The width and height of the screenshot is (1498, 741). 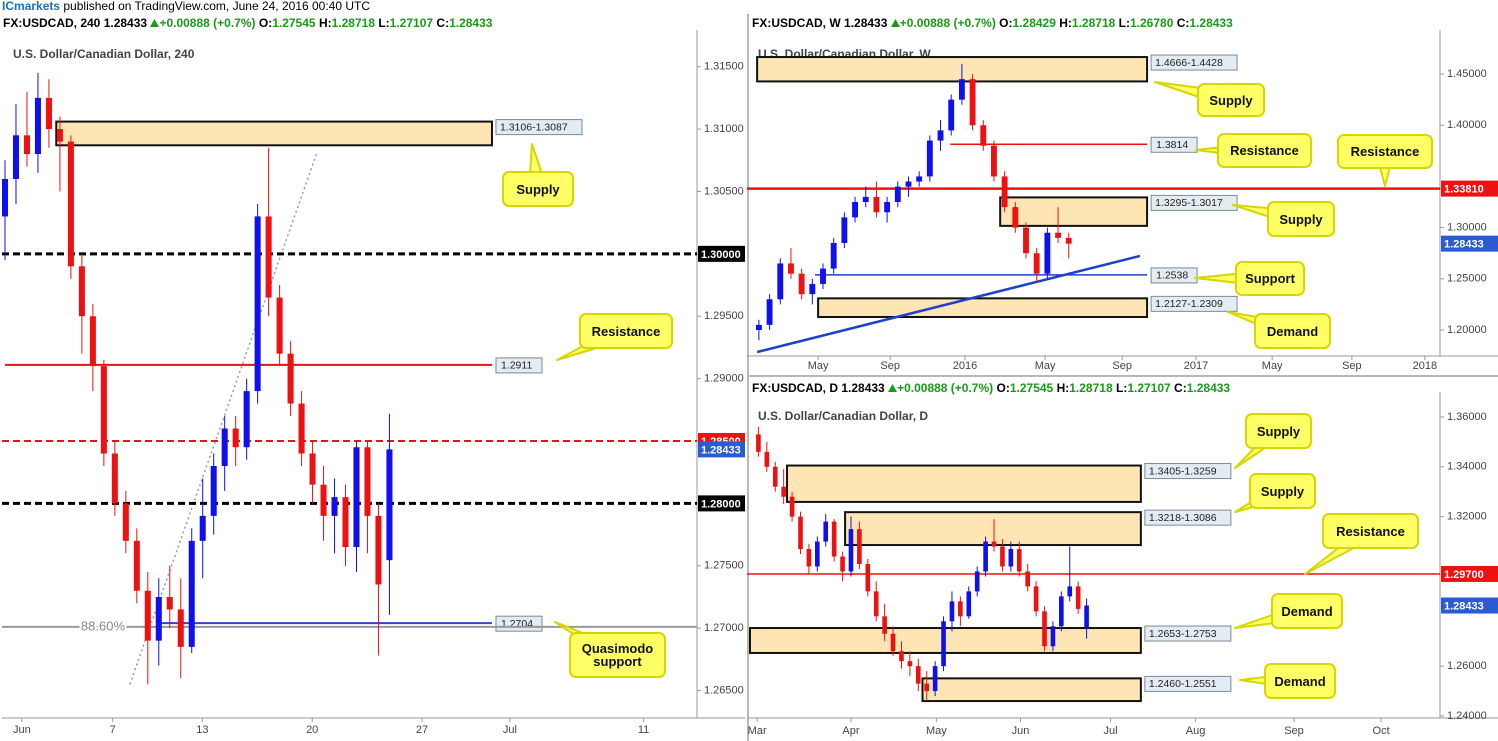 I want to click on x-tick-label: Jun, so click(x=1021, y=731).